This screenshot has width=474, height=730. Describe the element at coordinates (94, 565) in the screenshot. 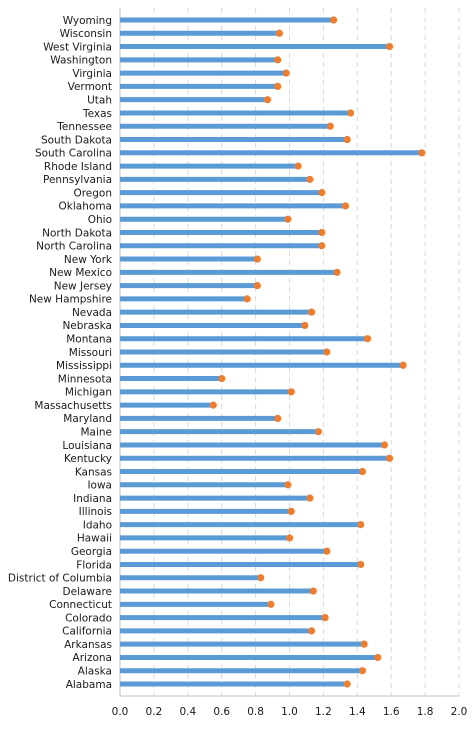

I see `category-label-florida: Florida` at that location.